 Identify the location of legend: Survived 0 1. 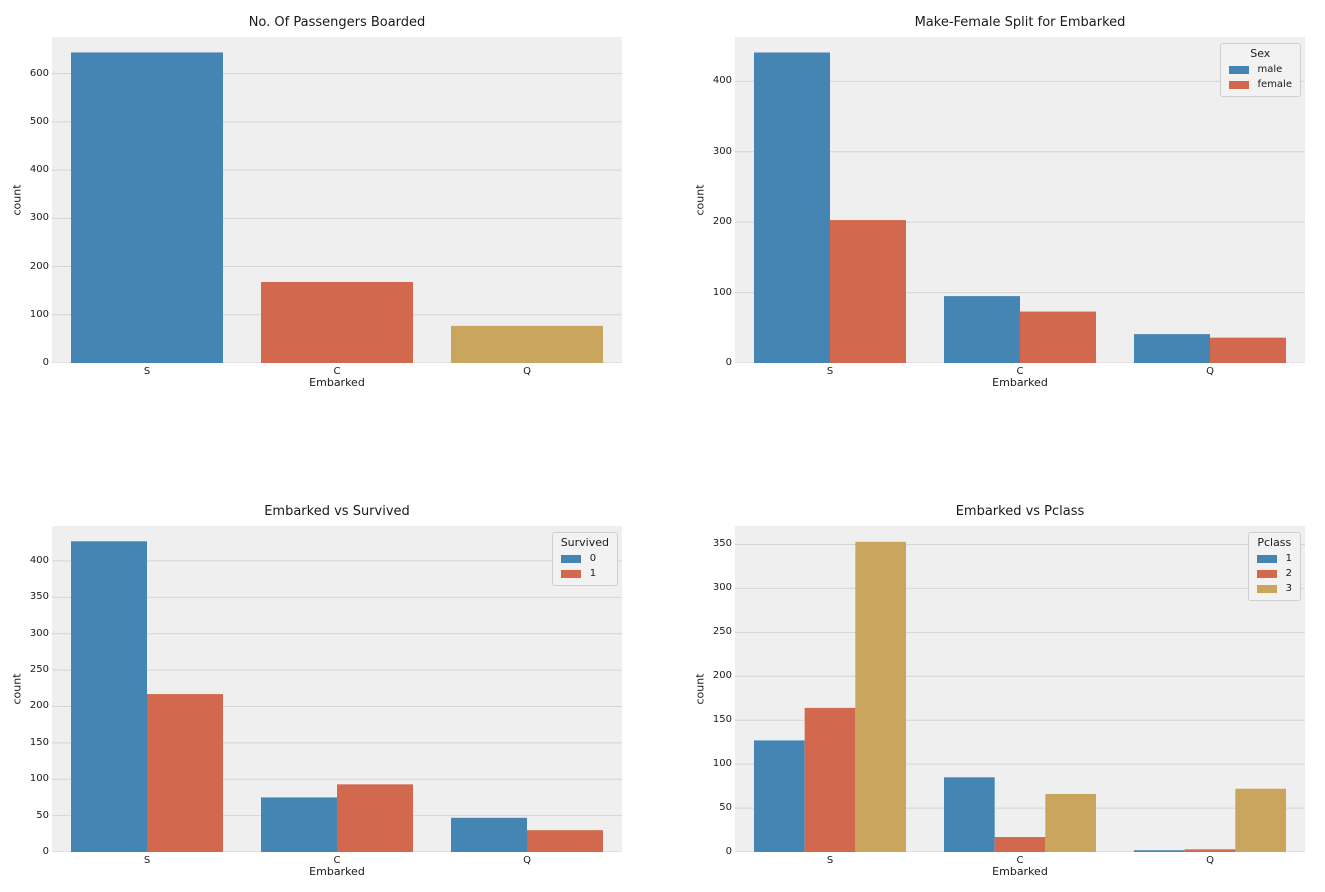
(584, 559).